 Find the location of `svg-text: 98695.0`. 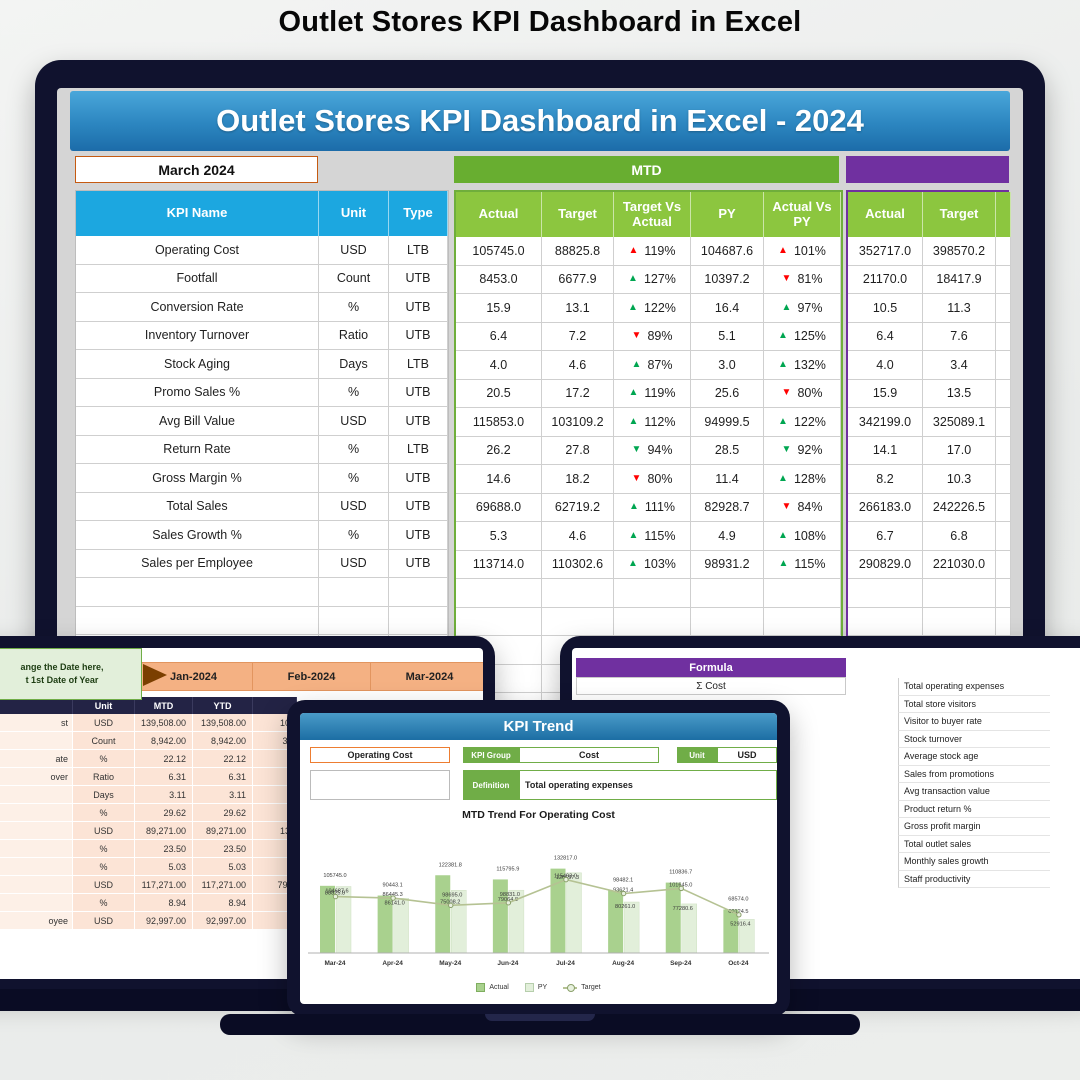

svg-text: 98695.0 is located at coordinates (452, 895).